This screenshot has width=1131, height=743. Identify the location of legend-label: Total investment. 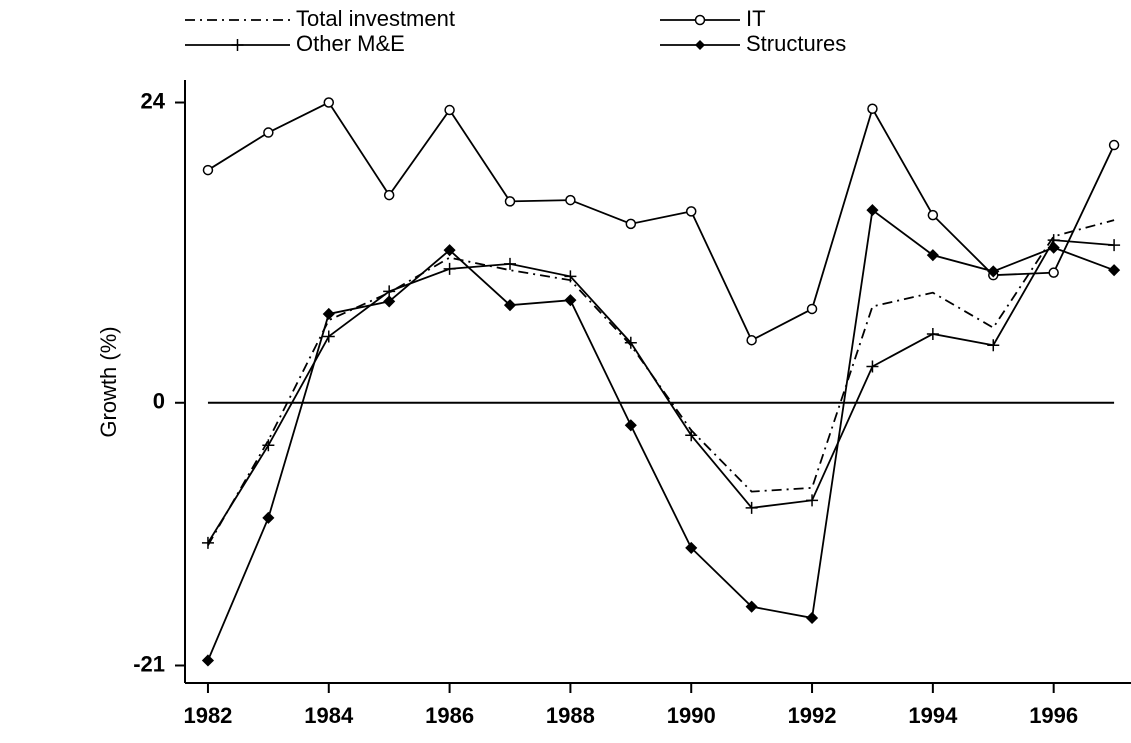
(375, 18).